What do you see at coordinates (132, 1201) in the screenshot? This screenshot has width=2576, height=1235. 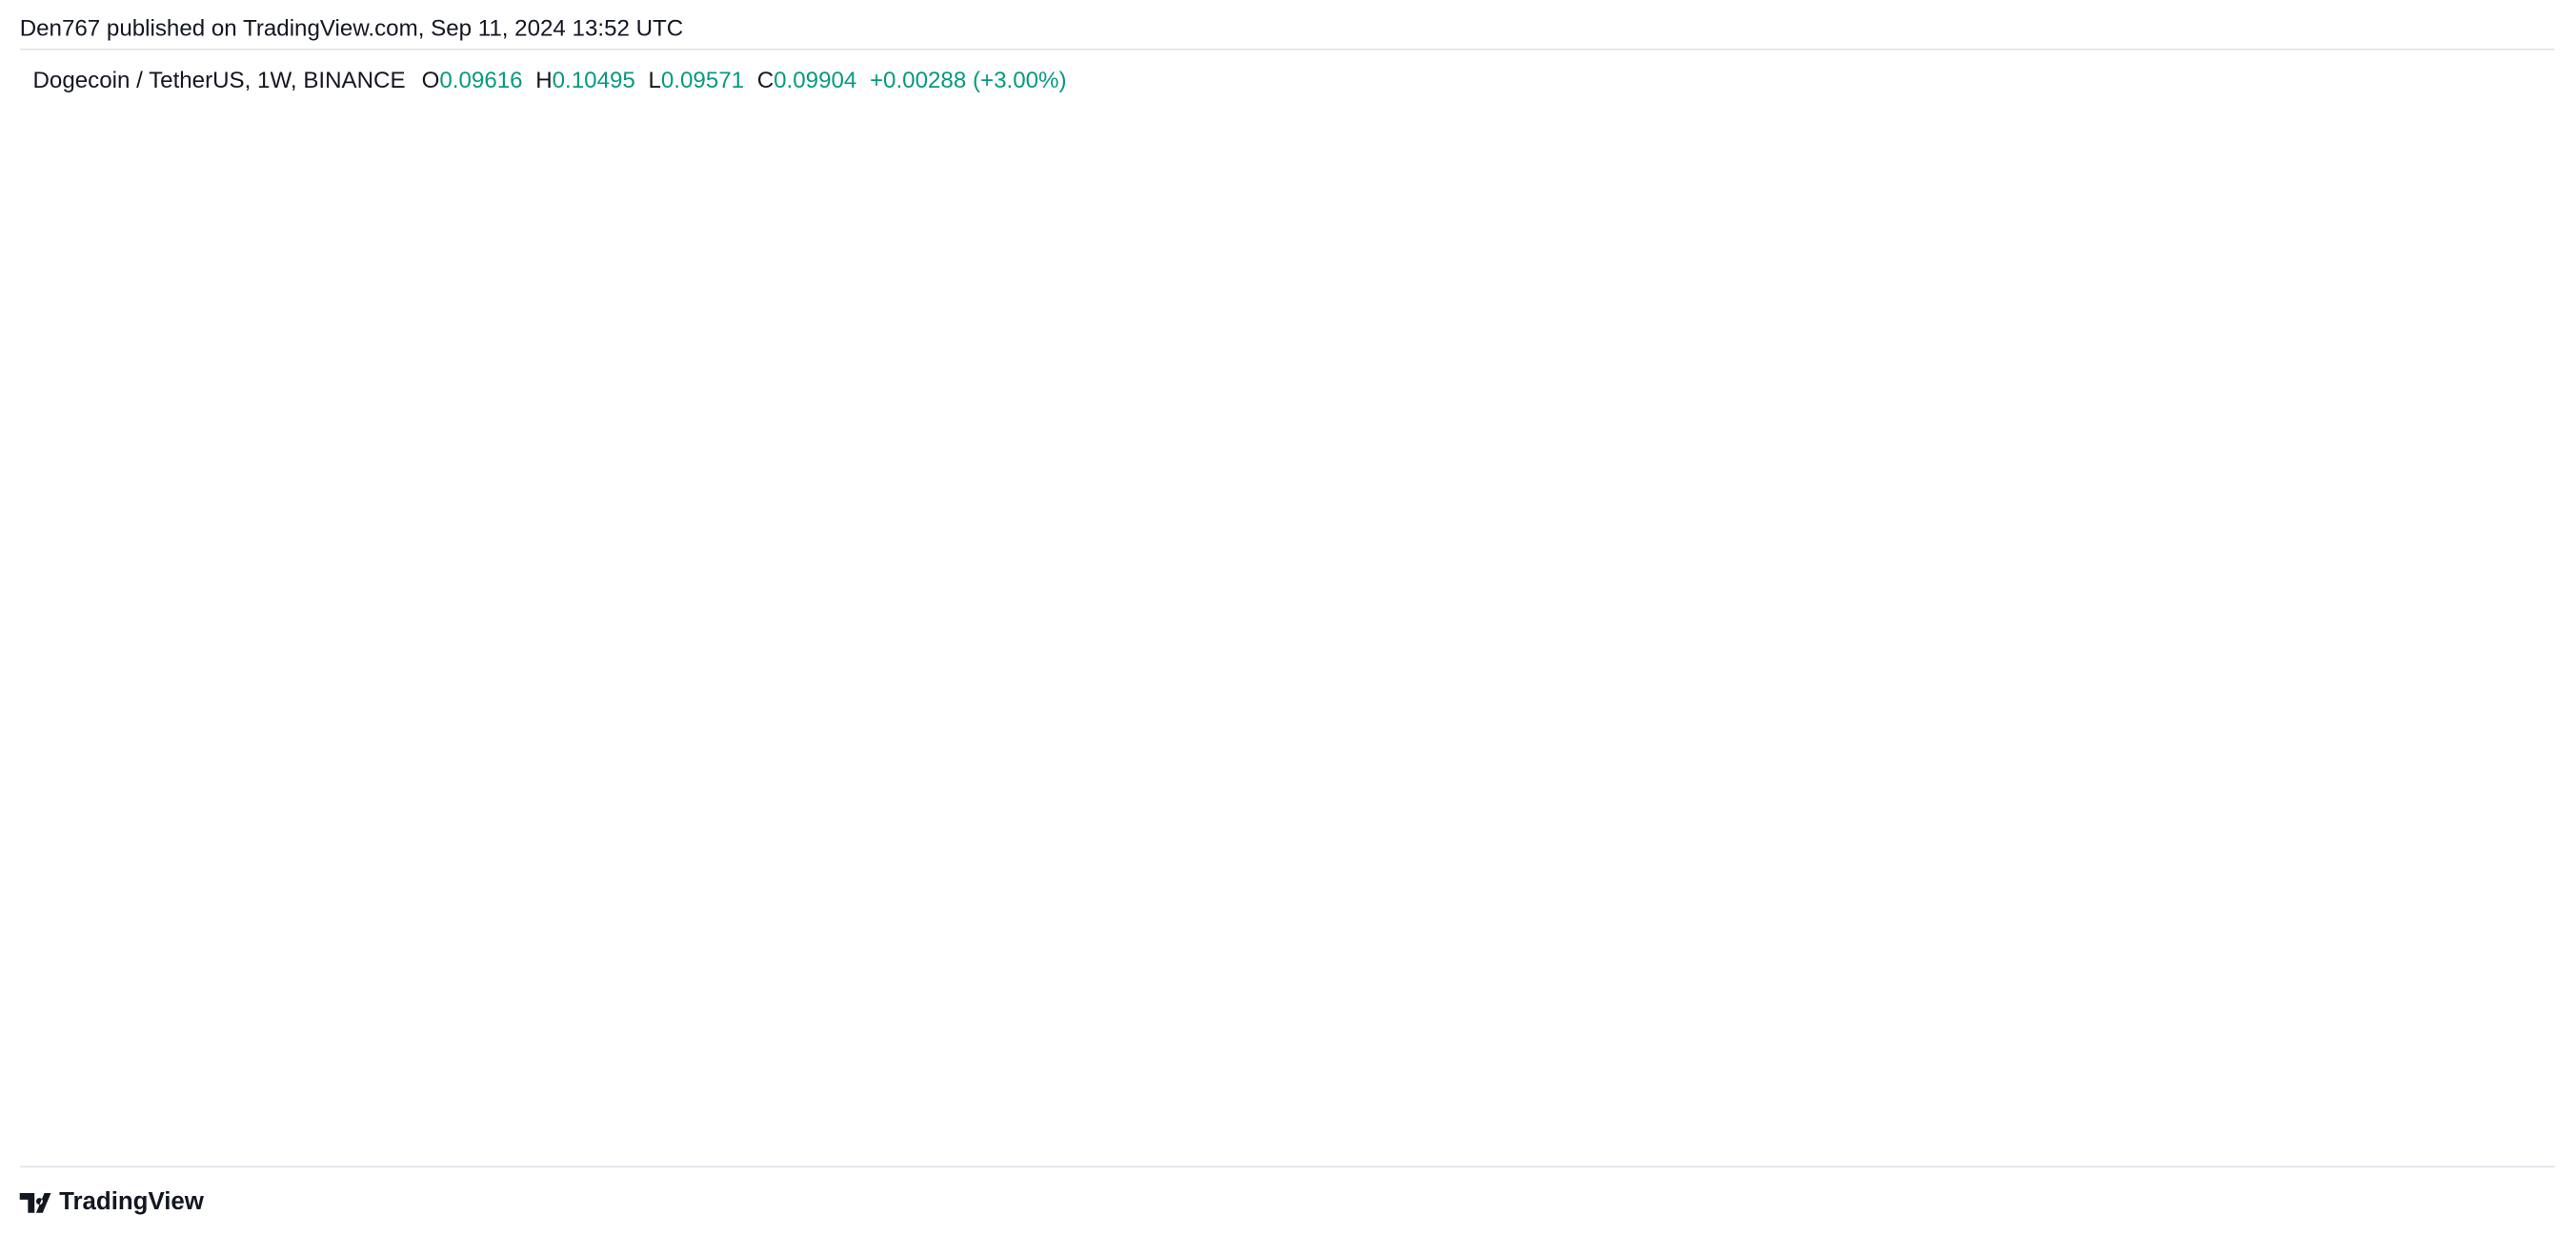 I see `footer-brand: TradingView` at bounding box center [132, 1201].